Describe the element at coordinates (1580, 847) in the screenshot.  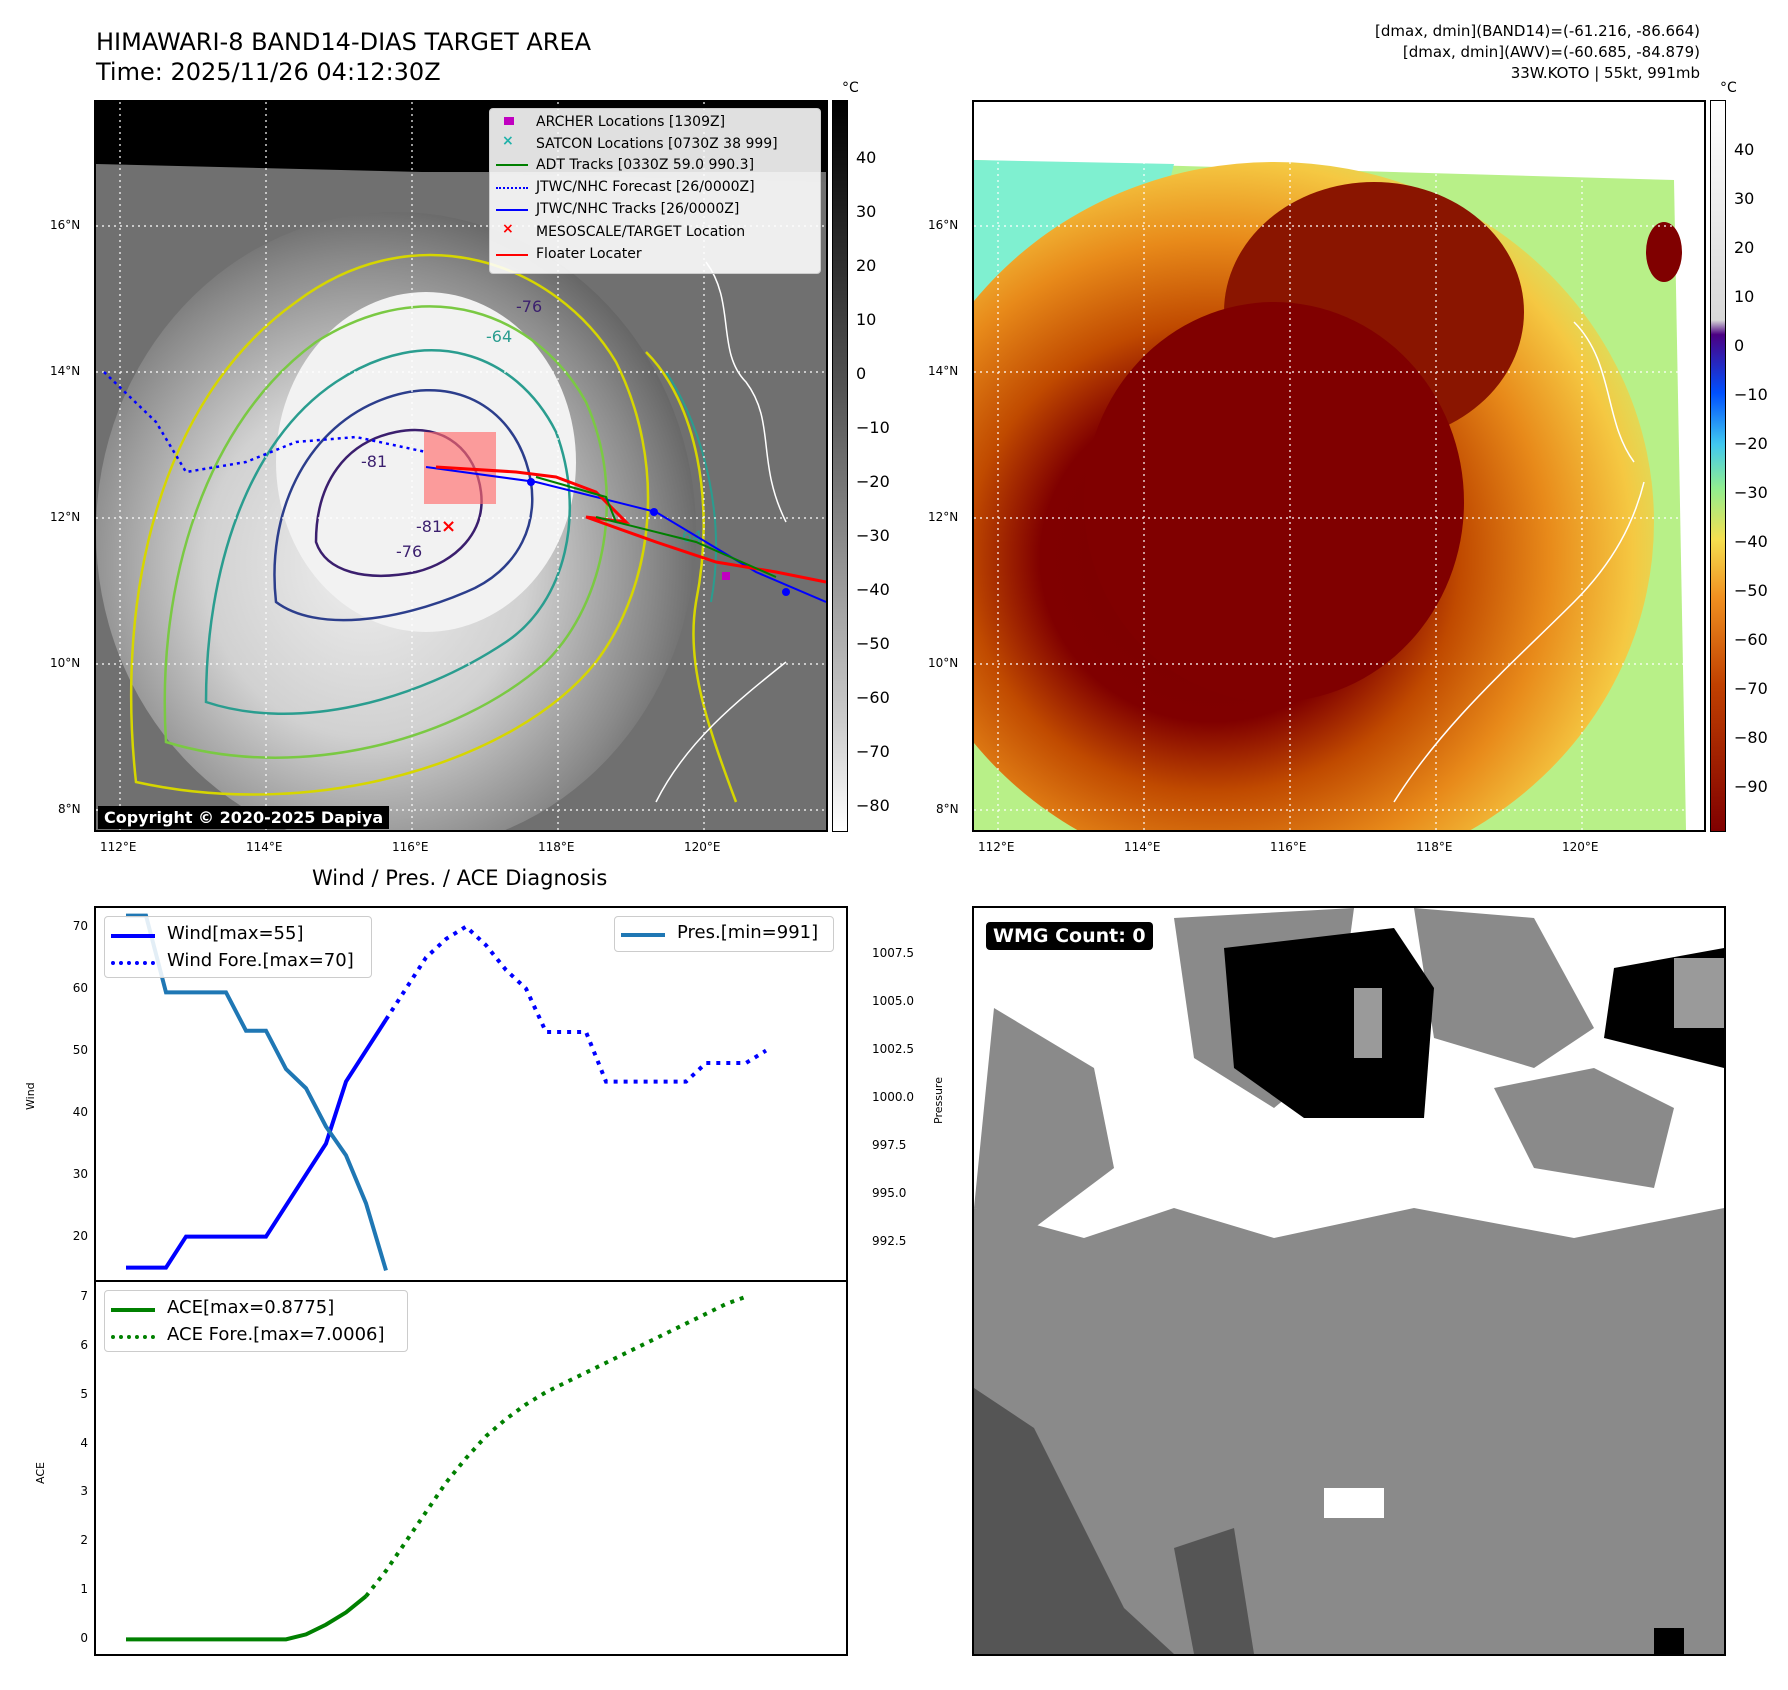
I see `lon-label: 120°E` at that location.